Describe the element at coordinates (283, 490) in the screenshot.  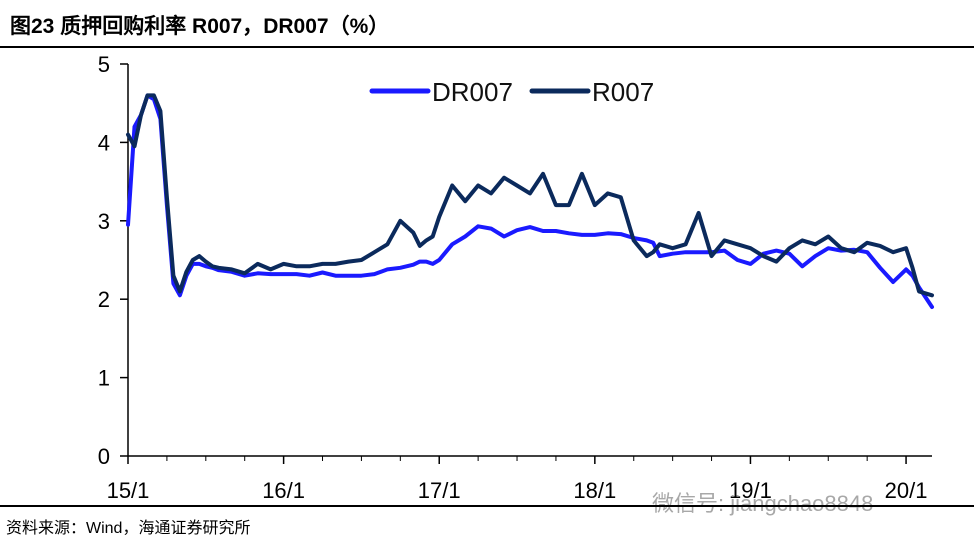
I see `x-tick-label: 16/1` at that location.